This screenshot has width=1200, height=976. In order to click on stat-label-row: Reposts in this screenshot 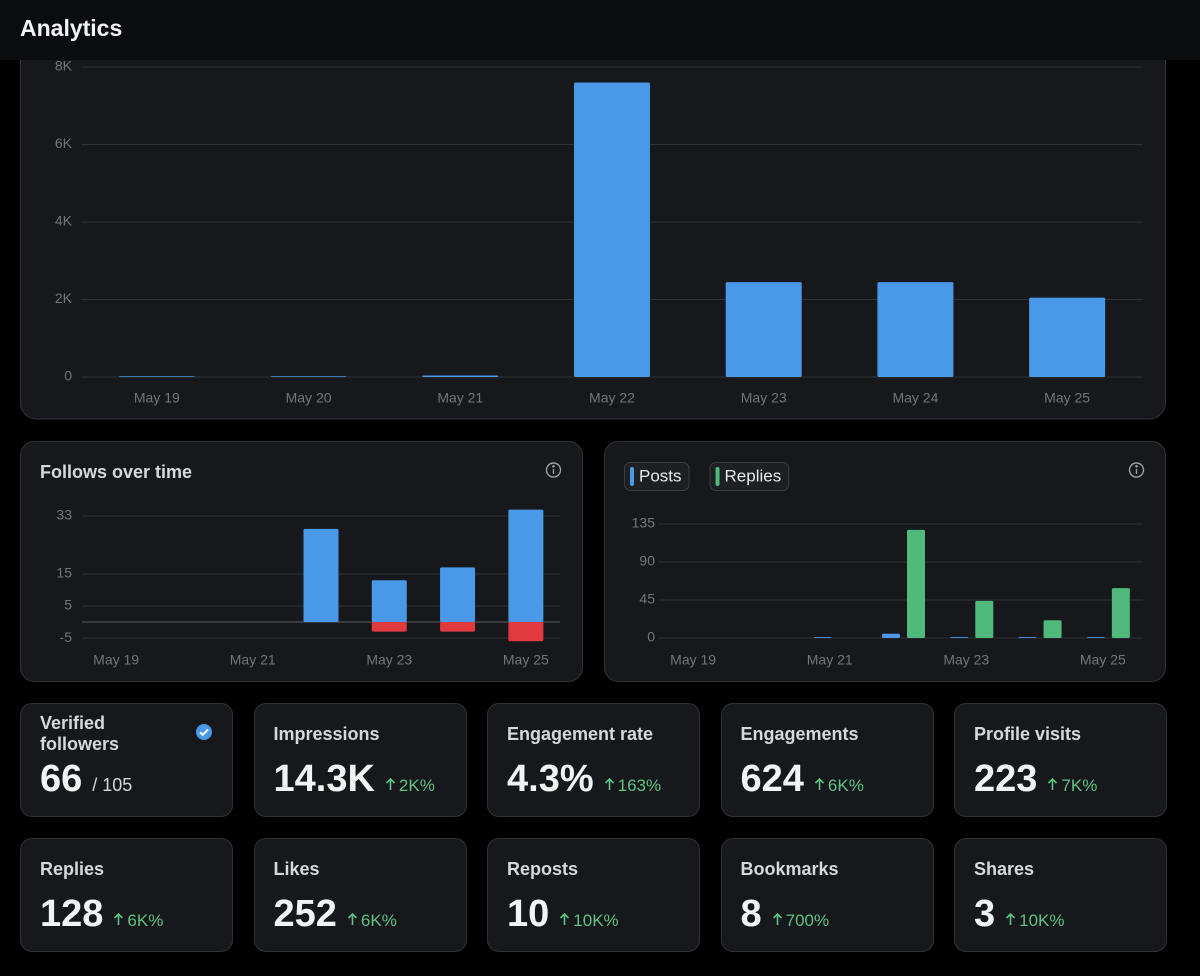, I will do `click(593, 869)`.